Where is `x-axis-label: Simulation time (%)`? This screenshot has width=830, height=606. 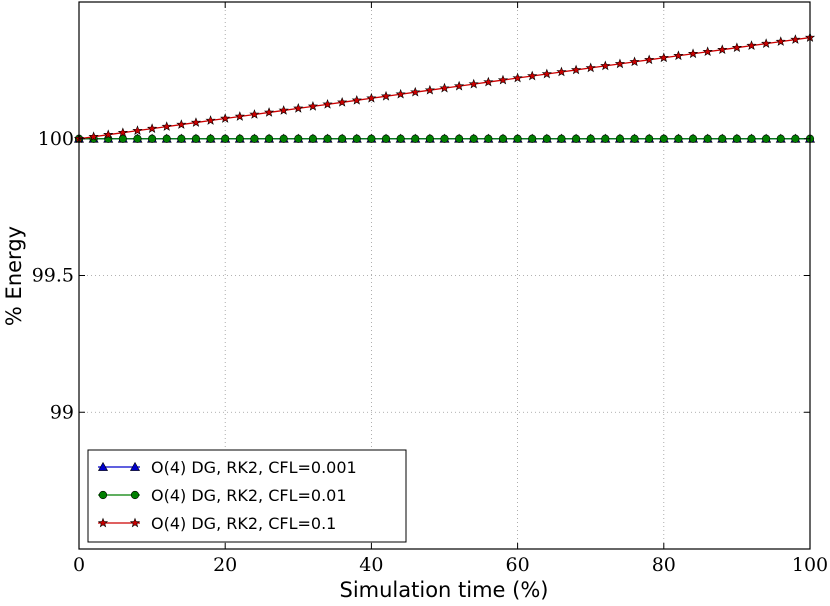
x-axis-label: Simulation time (%) is located at coordinates (444, 589).